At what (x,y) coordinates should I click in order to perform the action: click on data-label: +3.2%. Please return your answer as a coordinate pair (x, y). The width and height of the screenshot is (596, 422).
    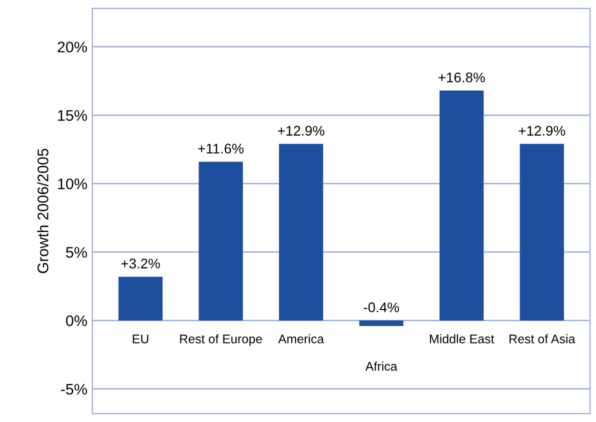
    Looking at the image, I should click on (140, 263).